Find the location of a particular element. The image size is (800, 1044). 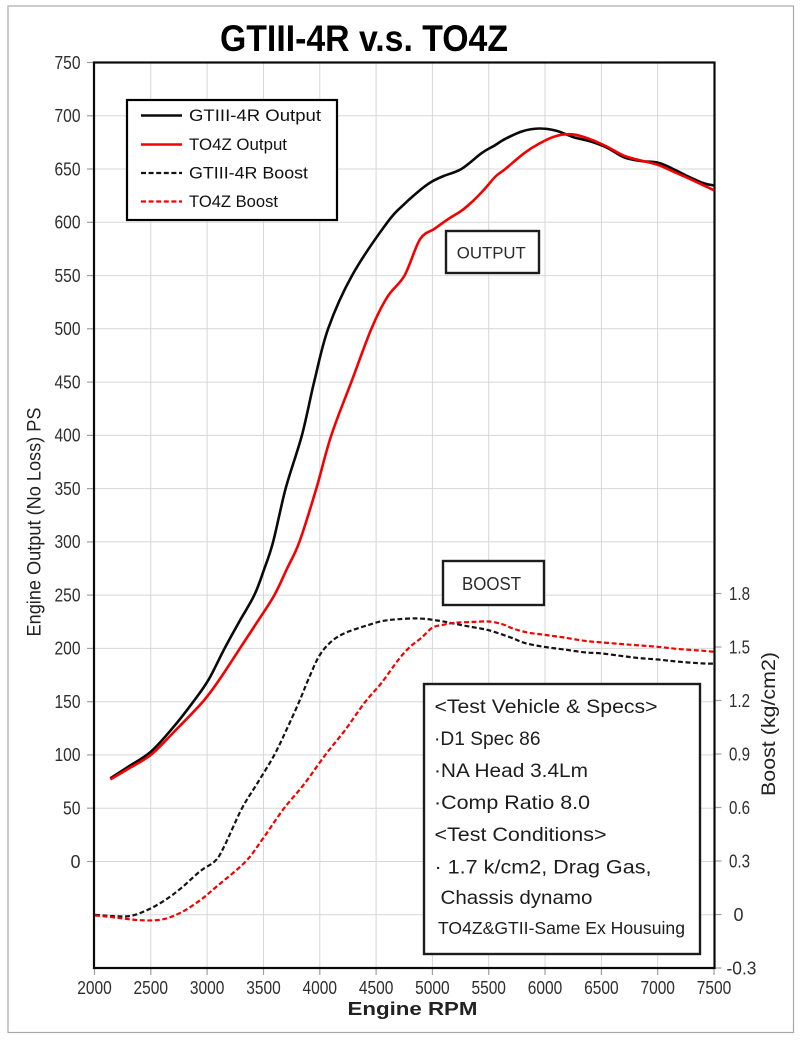

svg-text: ·Comp Ratio 8.0 is located at coordinates (512, 803).